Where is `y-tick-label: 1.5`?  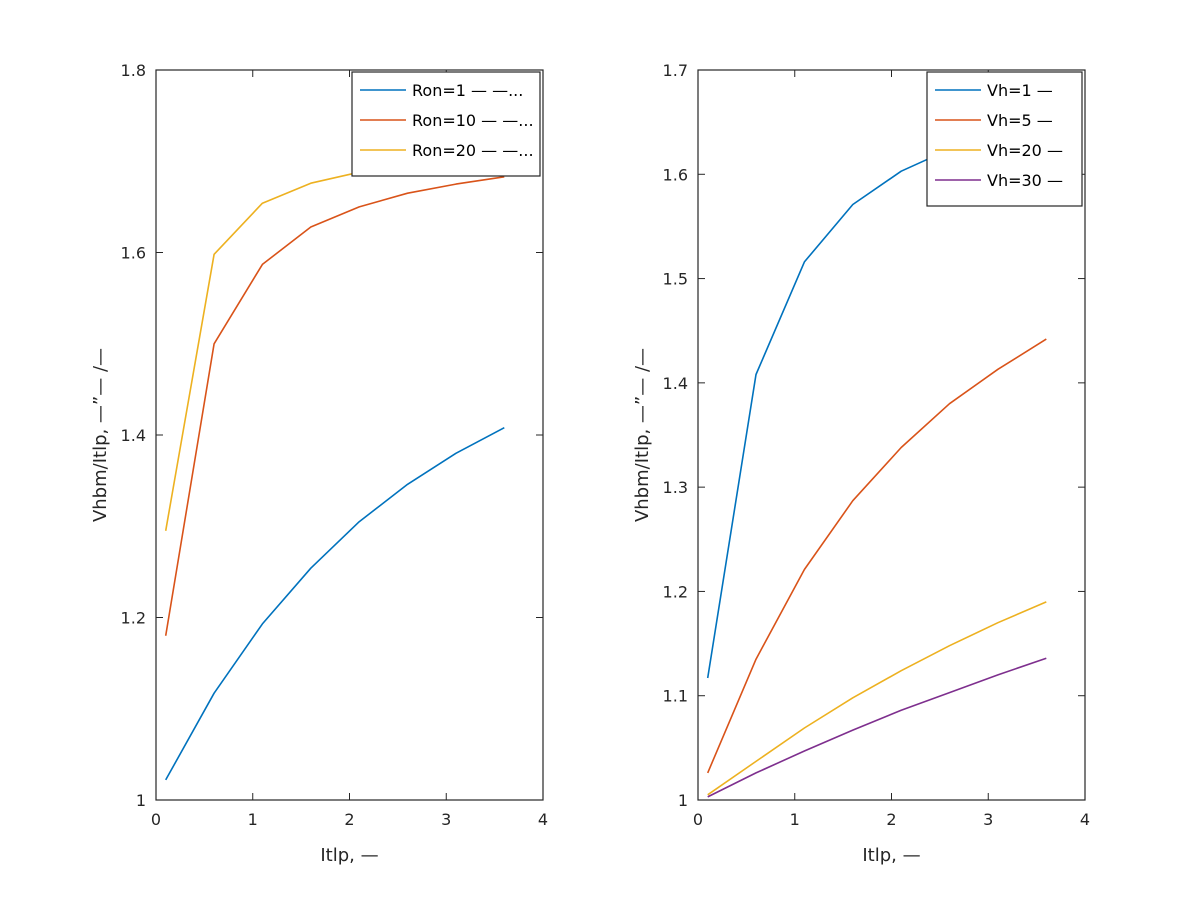
y-tick-label: 1.5 is located at coordinates (675, 279).